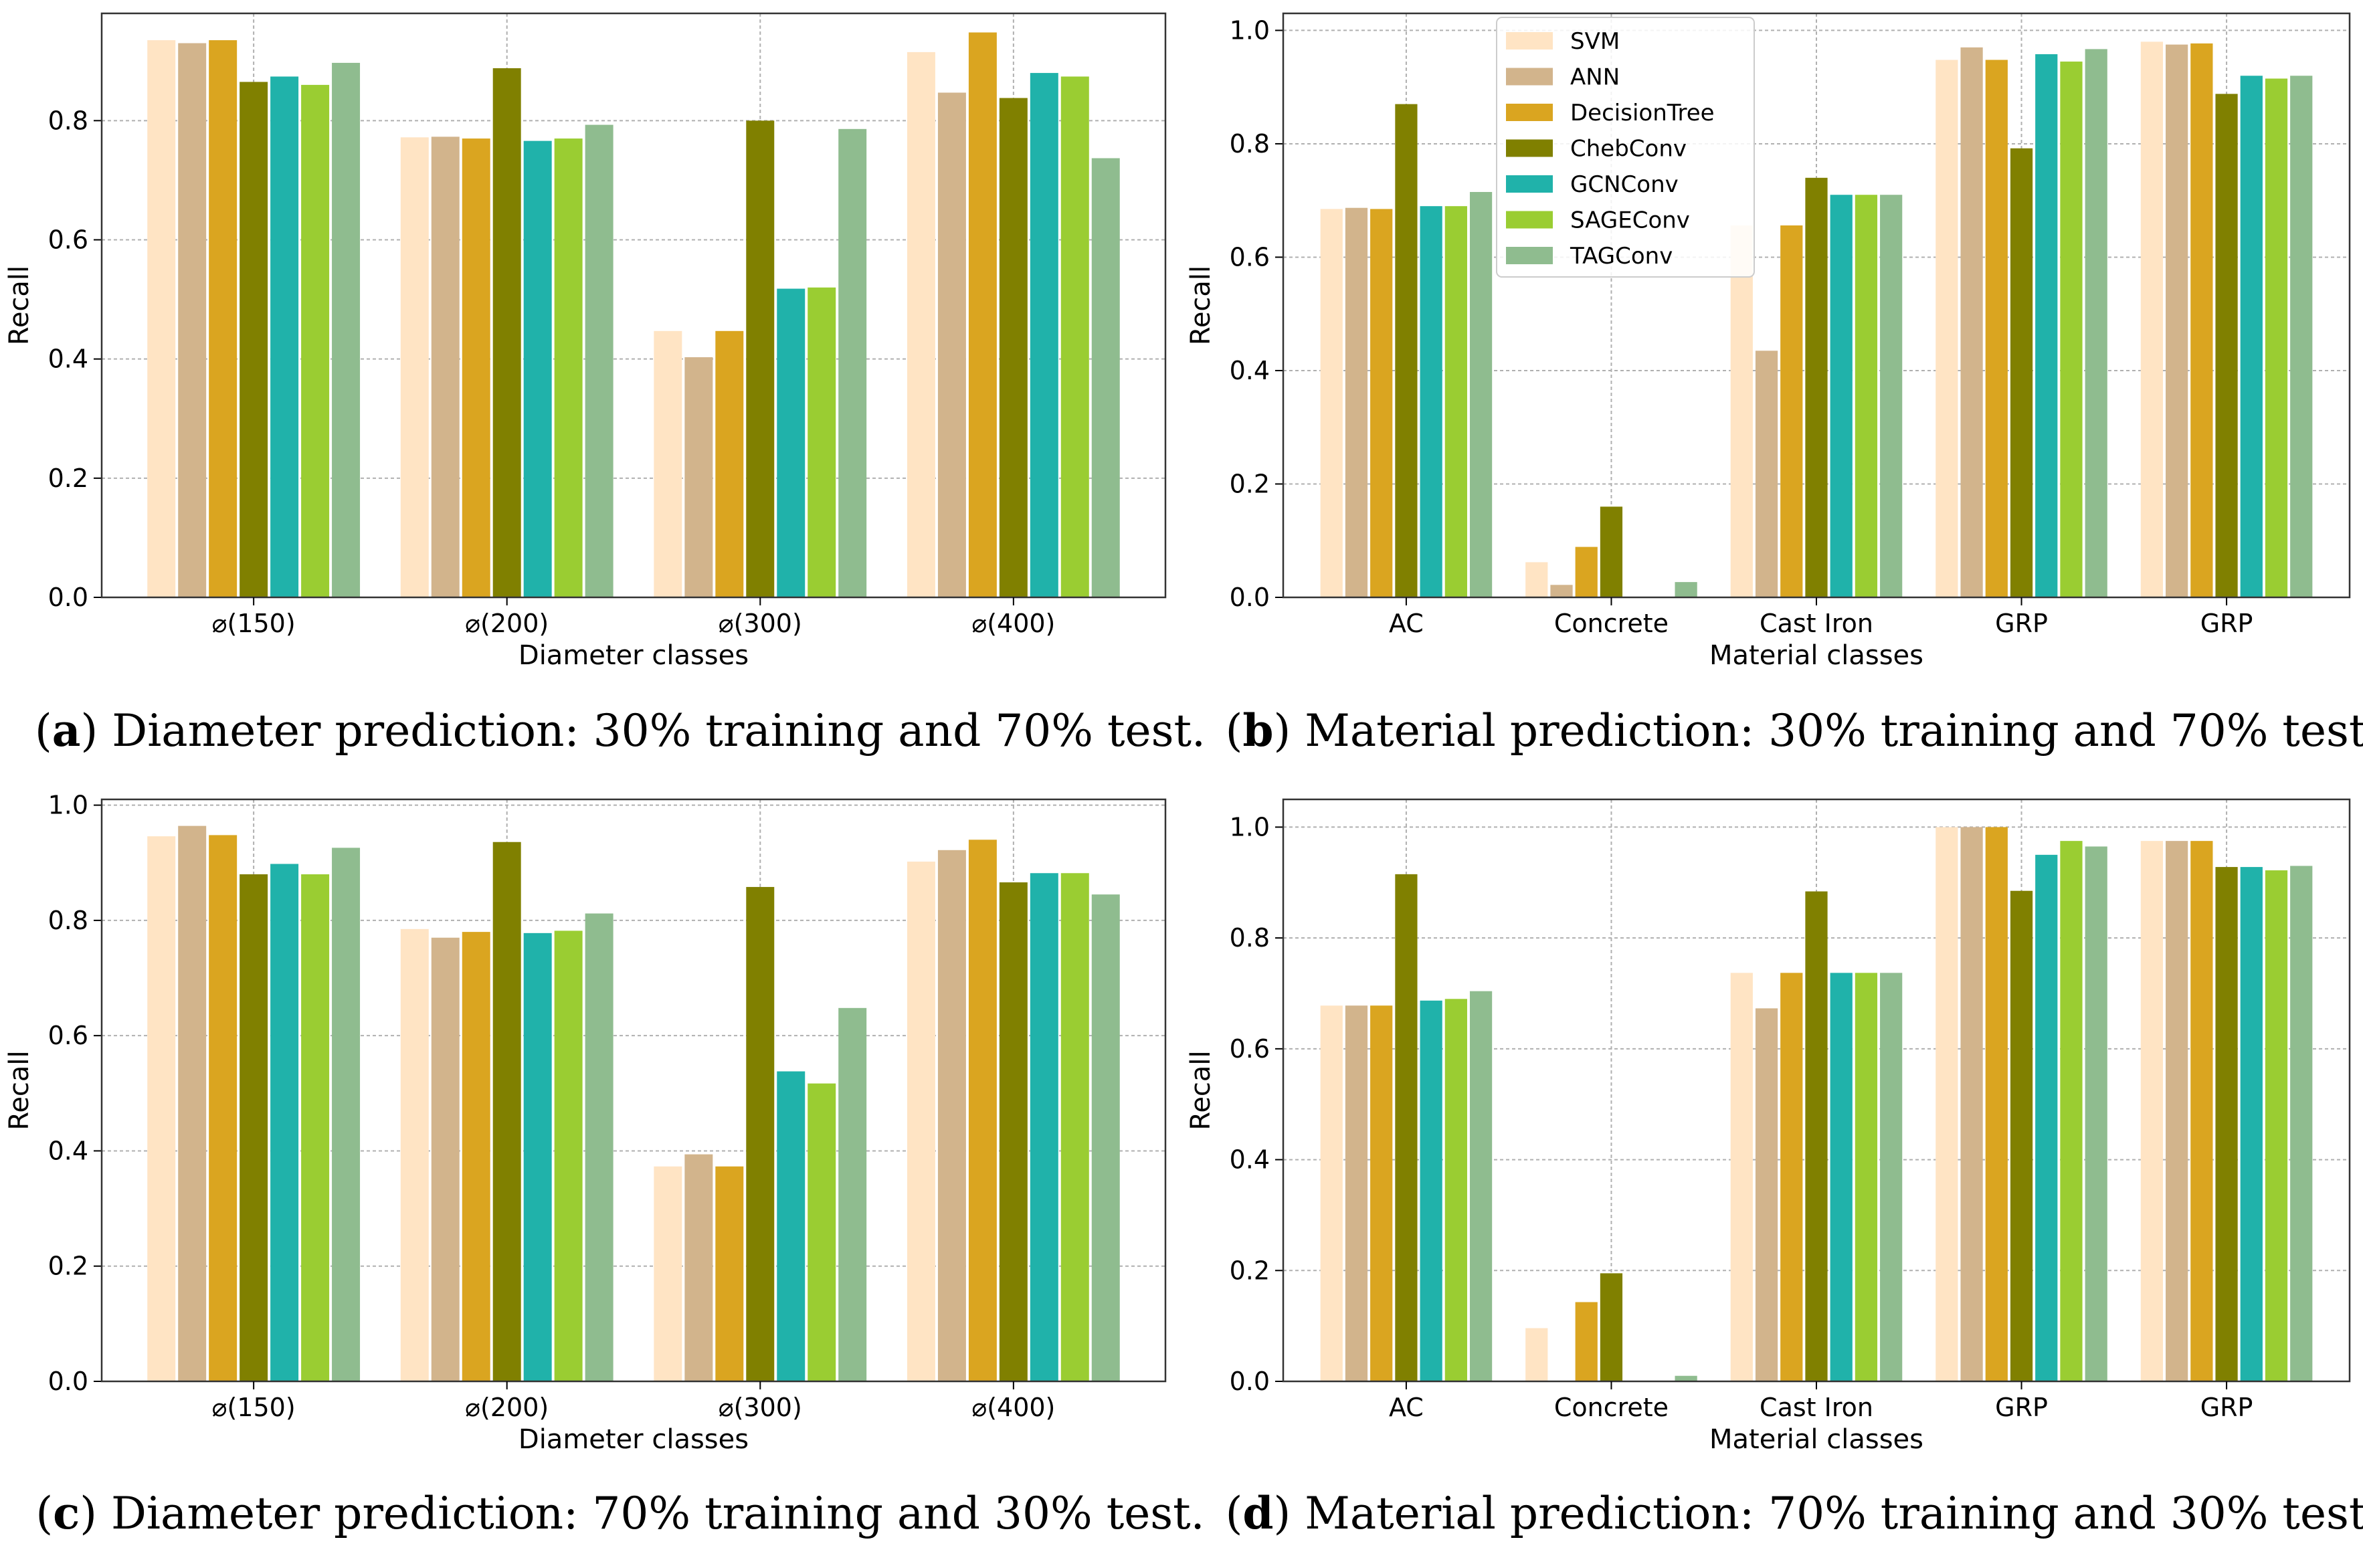  Describe the element at coordinates (1257, 730) in the screenshot. I see `caption-letter: b` at that location.